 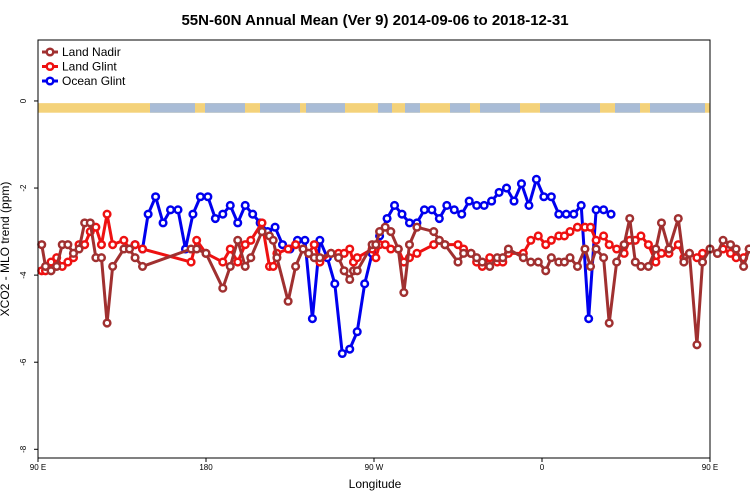 I want to click on y-tick-label: -6, so click(x=23, y=362).